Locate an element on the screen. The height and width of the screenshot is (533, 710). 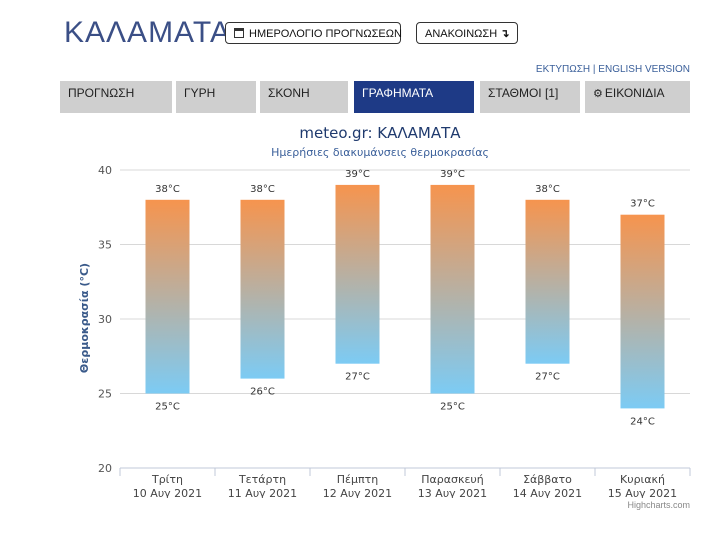
chart-title: meteo.gr: ΚΑΛΑΜΑΤΑ is located at coordinates (380, 133).